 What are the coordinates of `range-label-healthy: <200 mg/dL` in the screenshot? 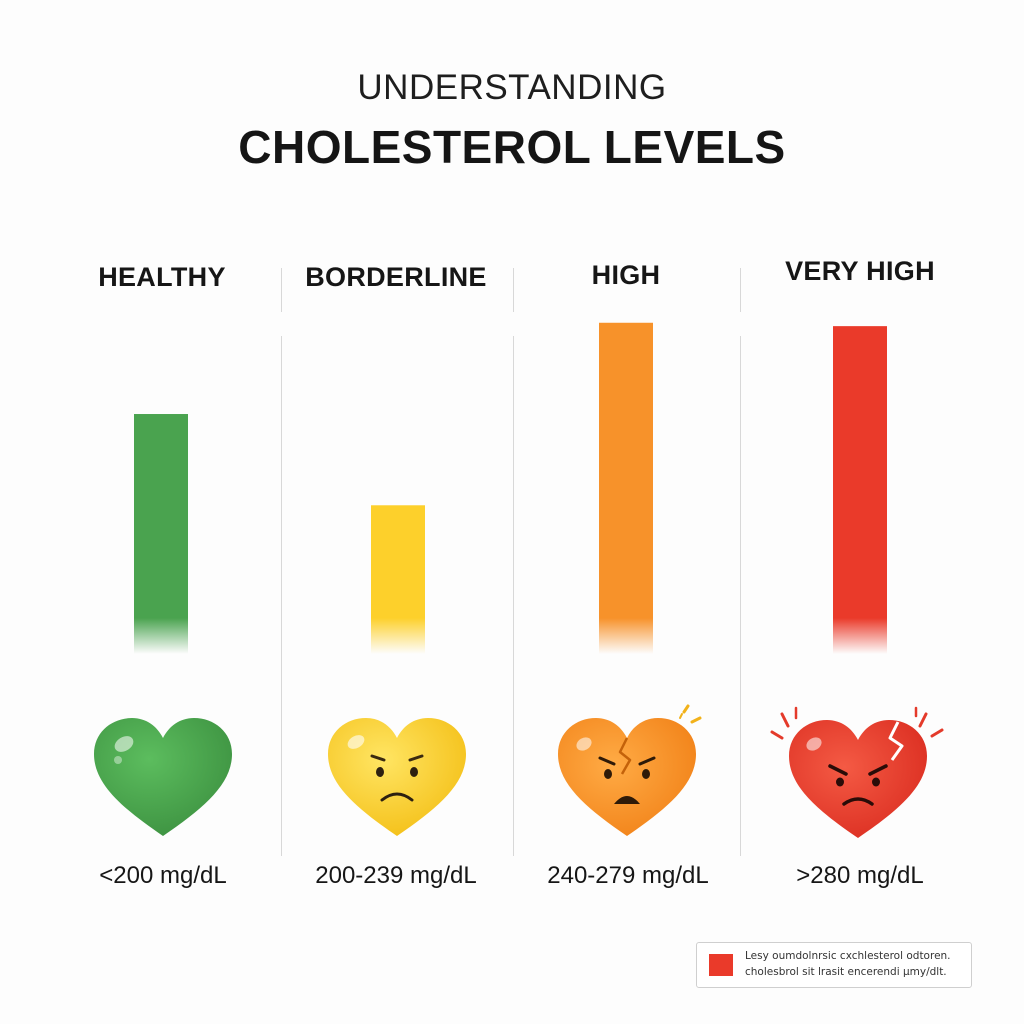 It's located at (163, 875).